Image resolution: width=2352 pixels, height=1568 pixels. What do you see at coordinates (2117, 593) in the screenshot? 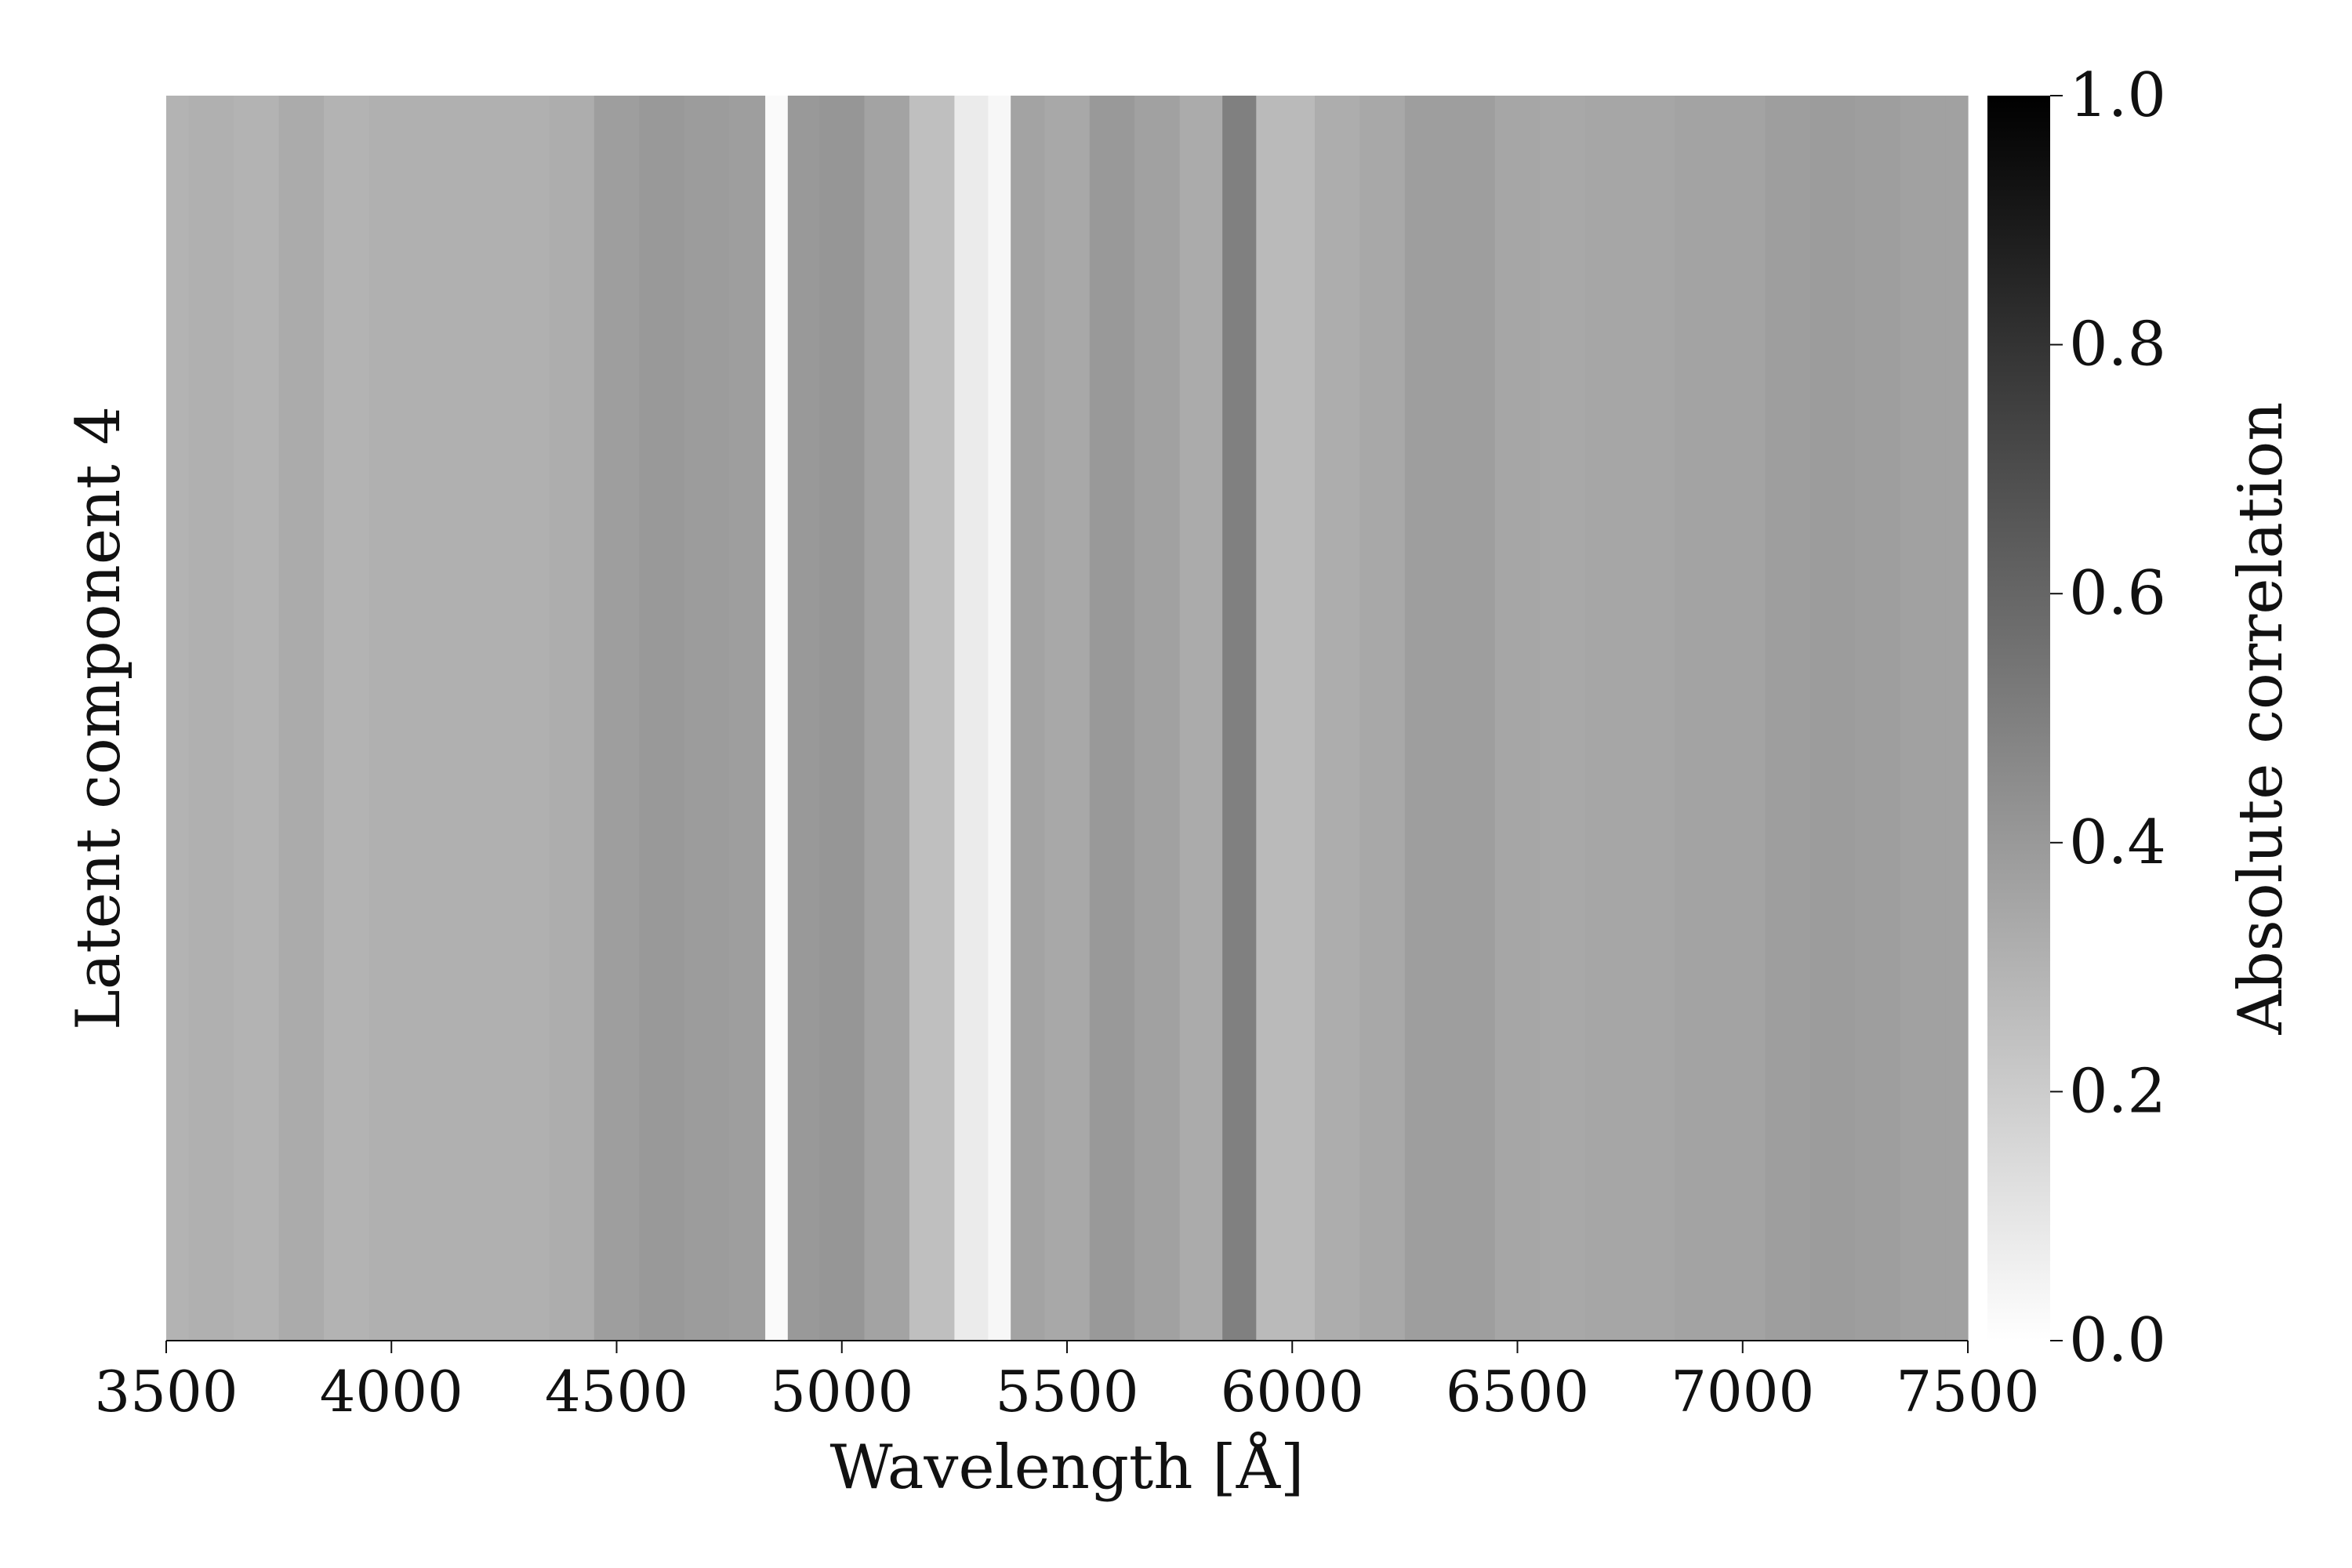
I see `colorbar-tick-label: 0.6` at bounding box center [2117, 593].